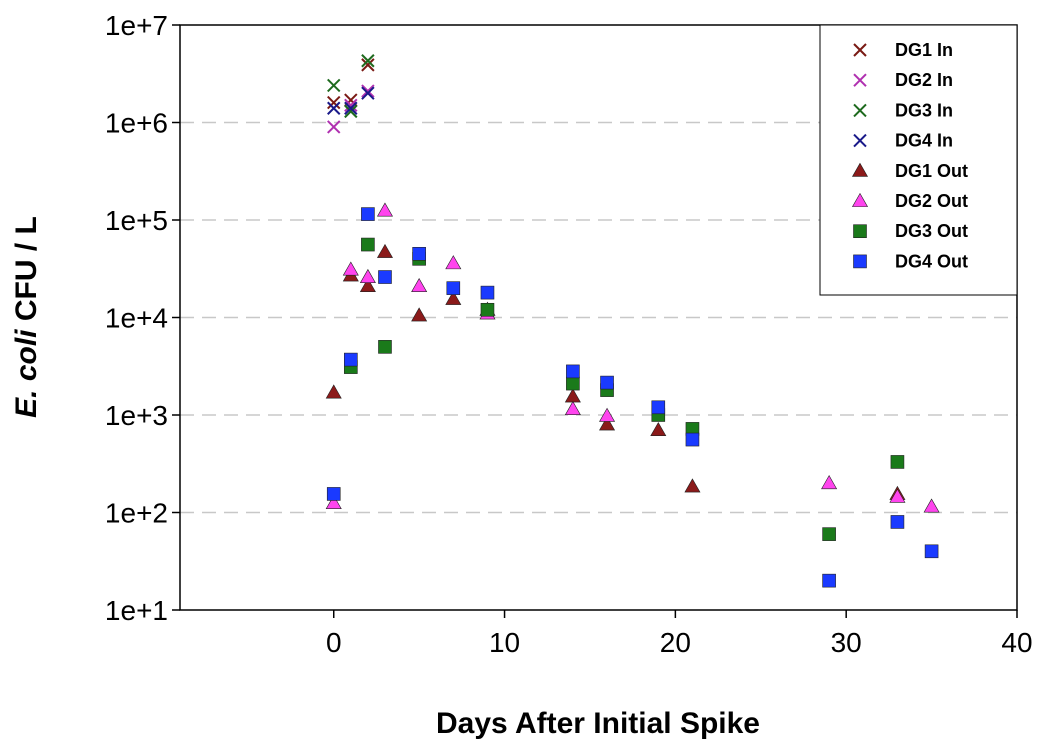 The height and width of the screenshot is (745, 1042). I want to click on x-axis-ticks: 0 10 20 30 40, so click(679, 634).